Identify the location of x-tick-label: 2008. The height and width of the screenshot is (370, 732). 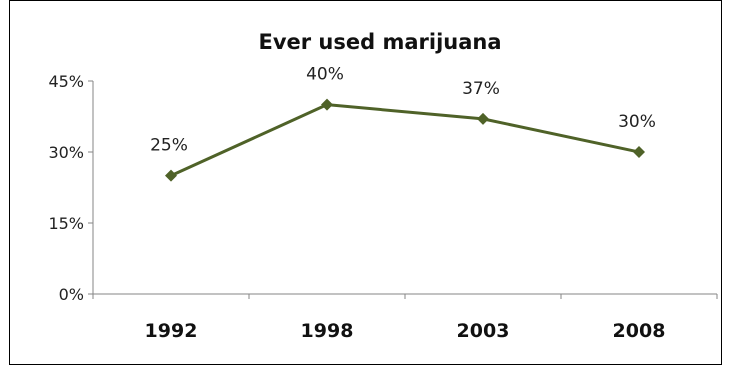
(639, 331).